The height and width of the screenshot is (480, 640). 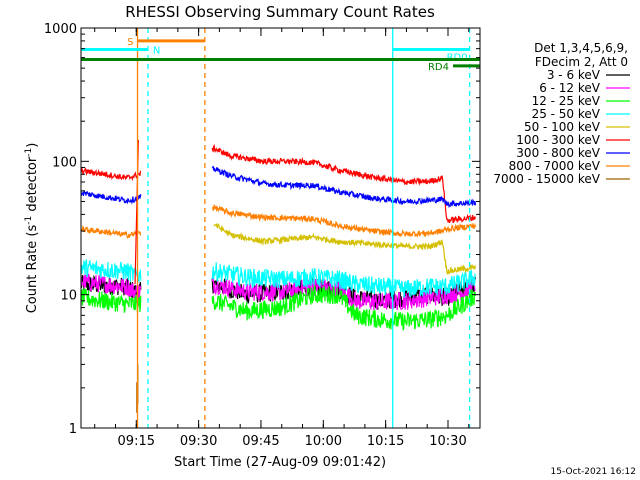 What do you see at coordinates (130, 42) in the screenshot?
I see `flag-label: S` at bounding box center [130, 42].